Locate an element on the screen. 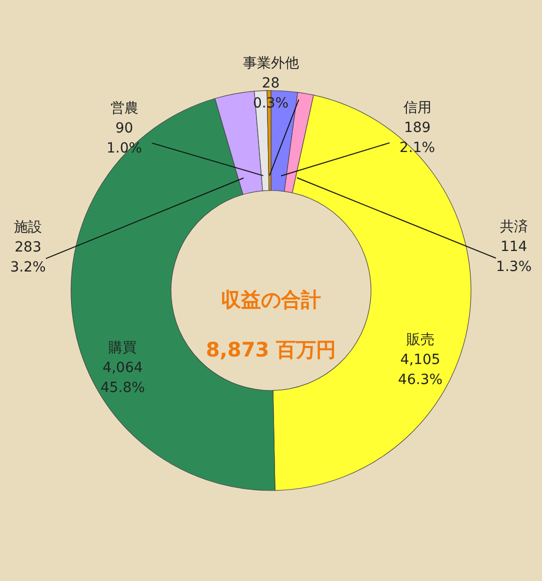  slice-label: 営農 is located at coordinates (124, 108).